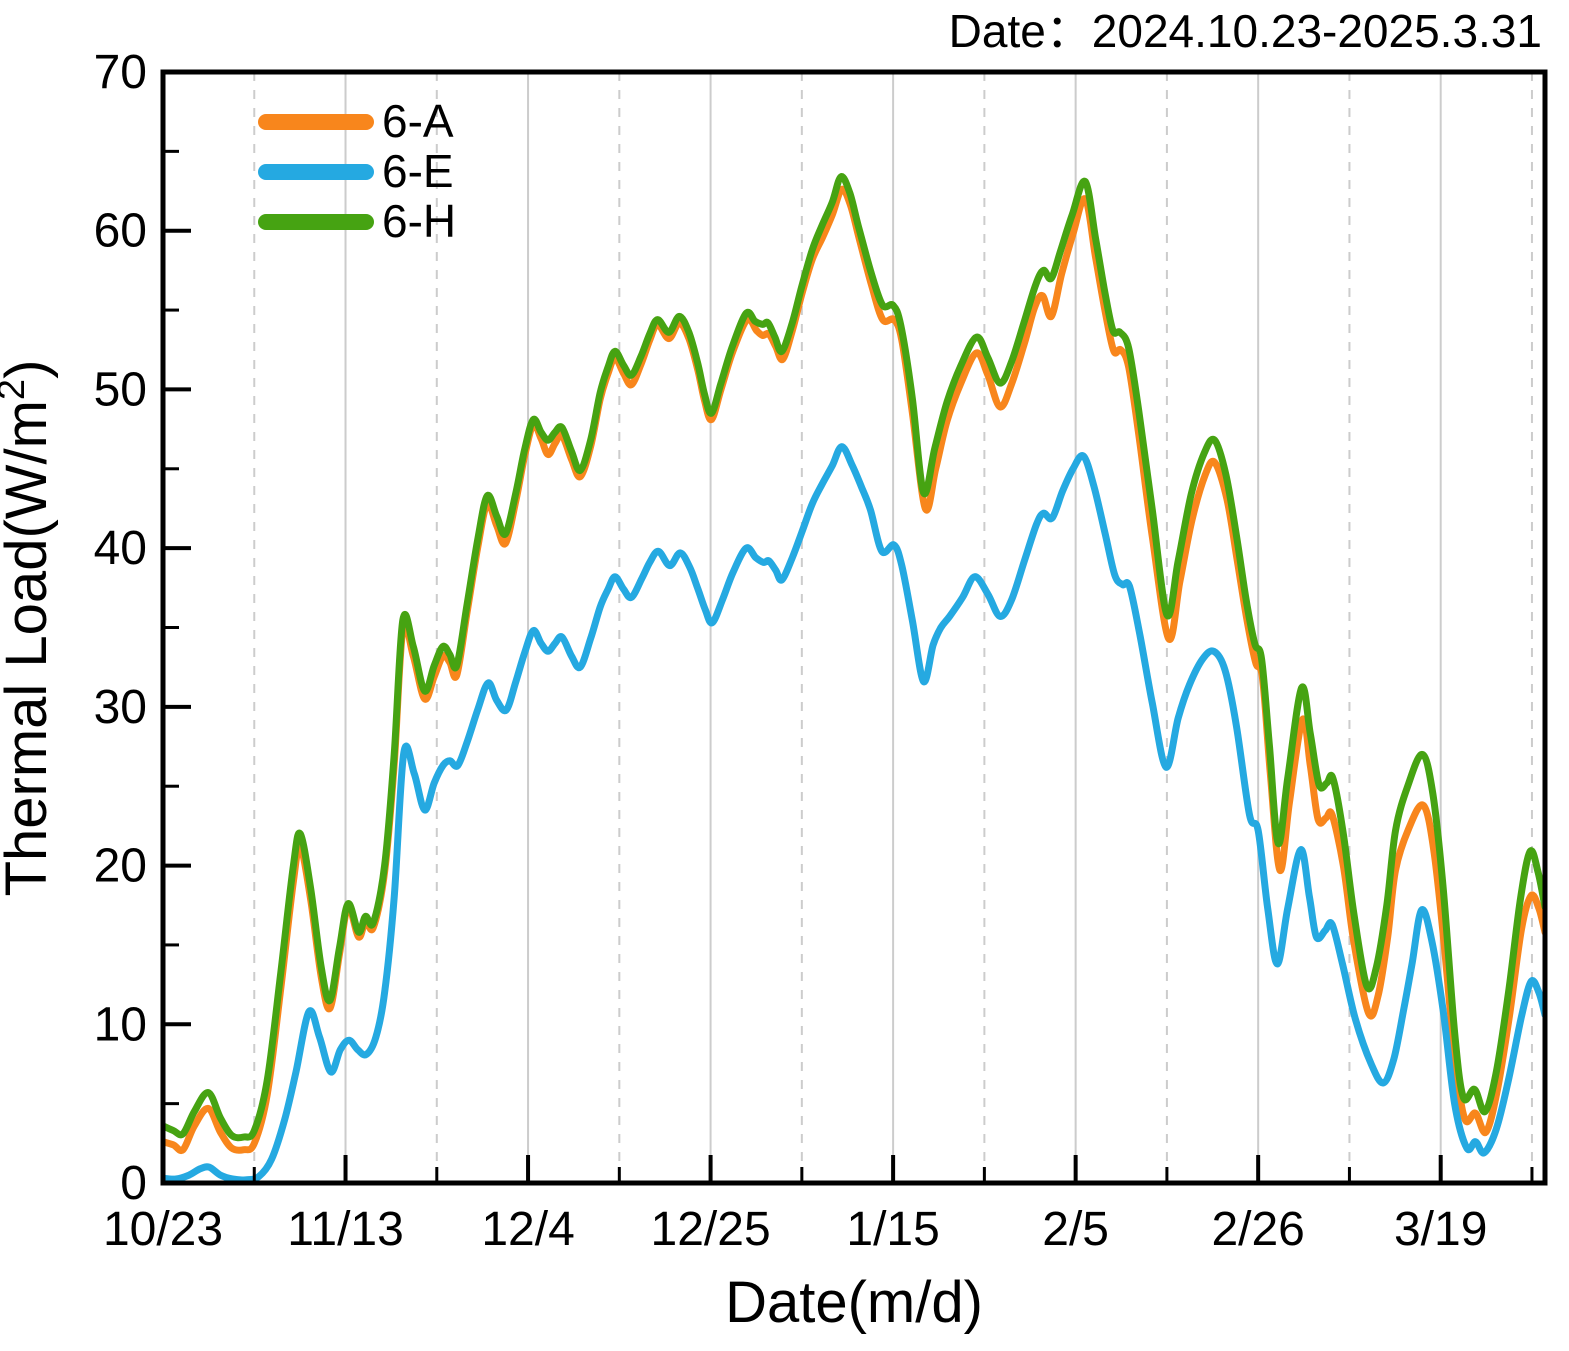 The image size is (1569, 1351). Describe the element at coordinates (345, 1229) in the screenshot. I see `x-tick-label: 11/13` at that location.